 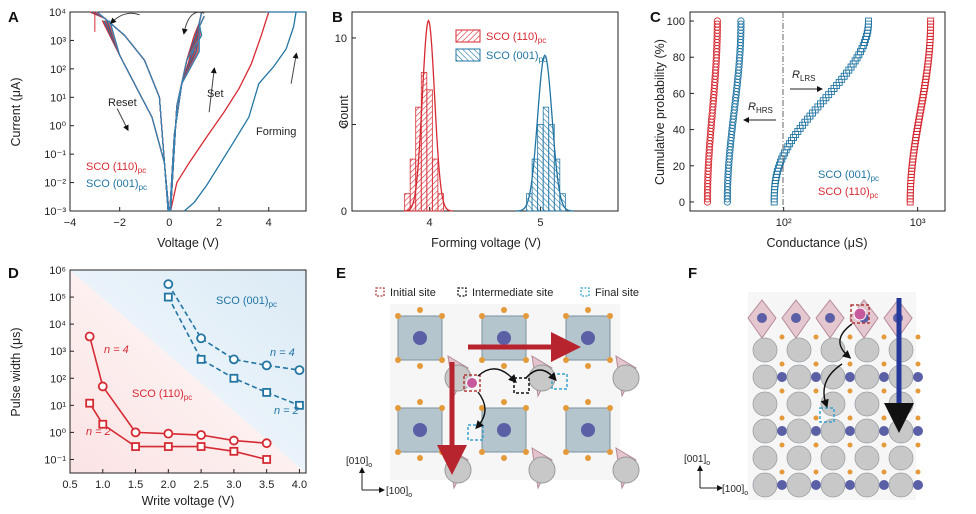 I want to click on panel-d-ytick-label: 10⁴, so click(x=57, y=325).